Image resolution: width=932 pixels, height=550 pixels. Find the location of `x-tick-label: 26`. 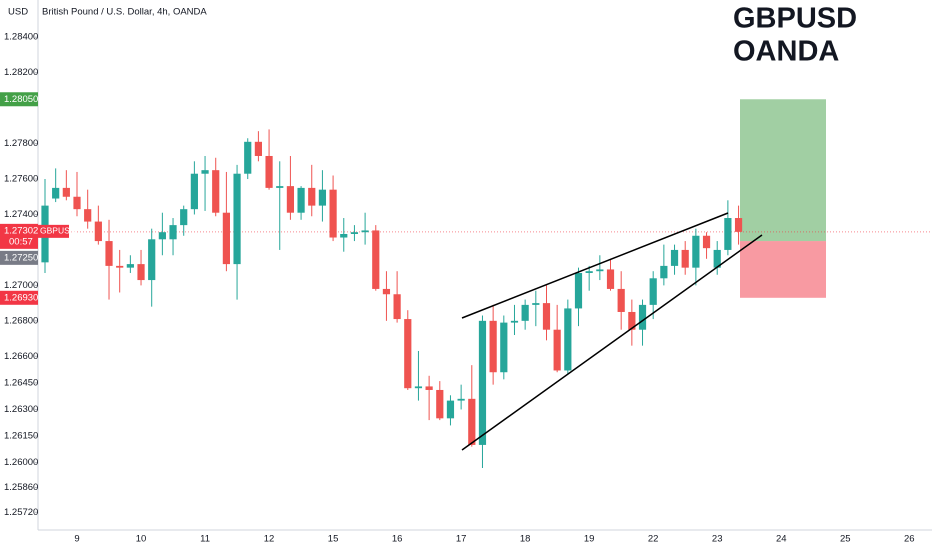

x-tick-label: 26 is located at coordinates (909, 539).